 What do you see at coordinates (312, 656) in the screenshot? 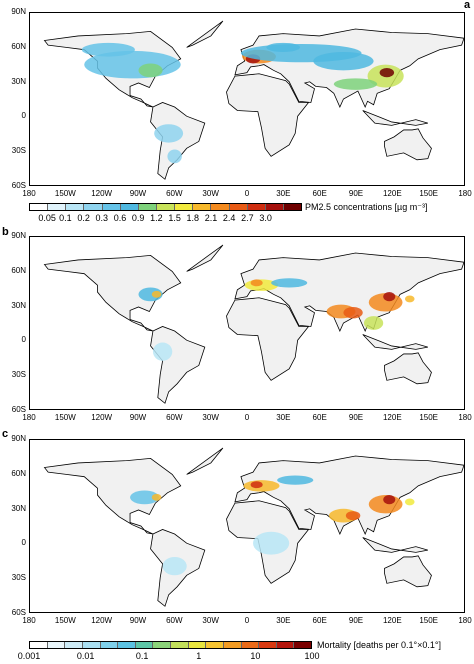
I see `colorbar-tick-label: 100` at bounding box center [312, 656].